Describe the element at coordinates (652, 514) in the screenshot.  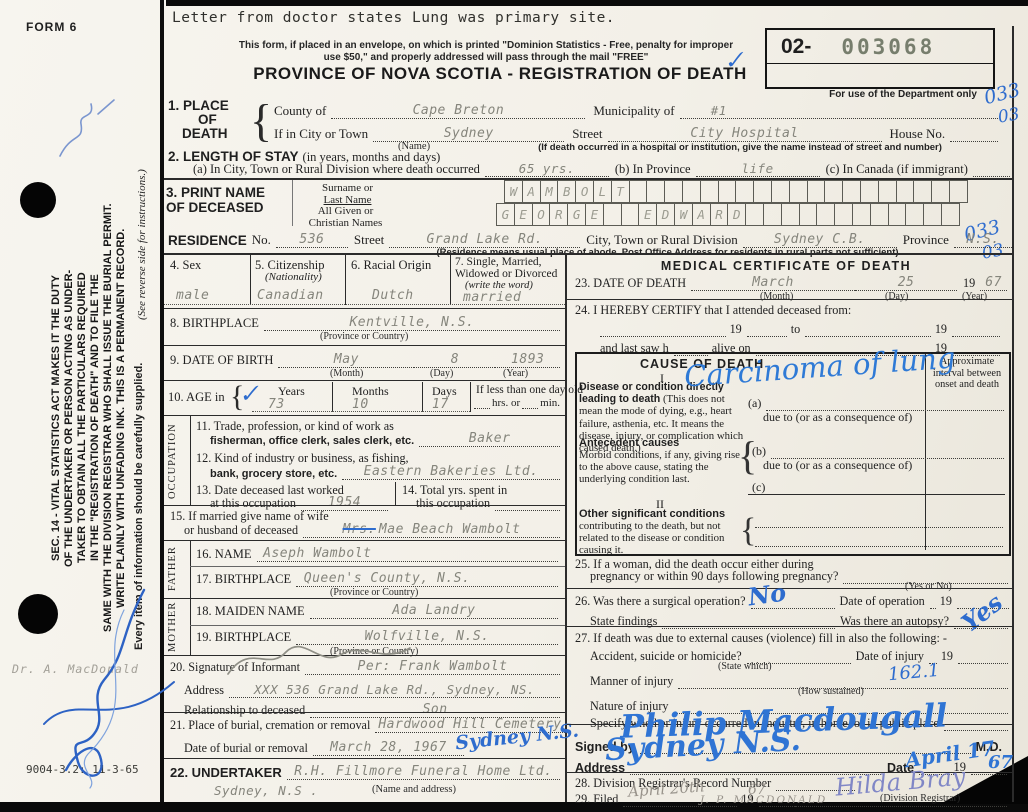
I see `other-conditions-label: Other significant conditions` at that location.